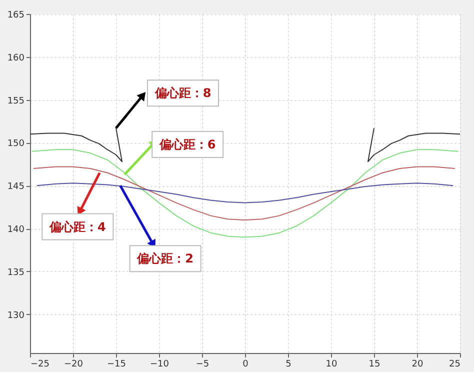 This screenshot has height=372, width=474. What do you see at coordinates (16, 144) in the screenshot?
I see `y-tick-label: 150` at bounding box center [16, 144].